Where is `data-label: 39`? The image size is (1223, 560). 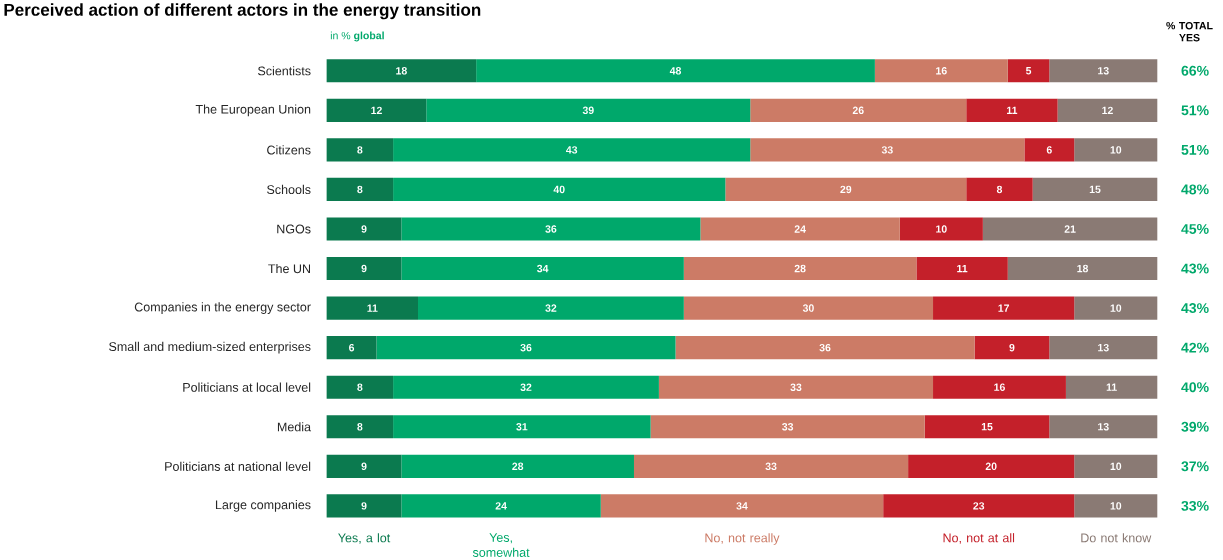
data-label: 39 is located at coordinates (588, 110).